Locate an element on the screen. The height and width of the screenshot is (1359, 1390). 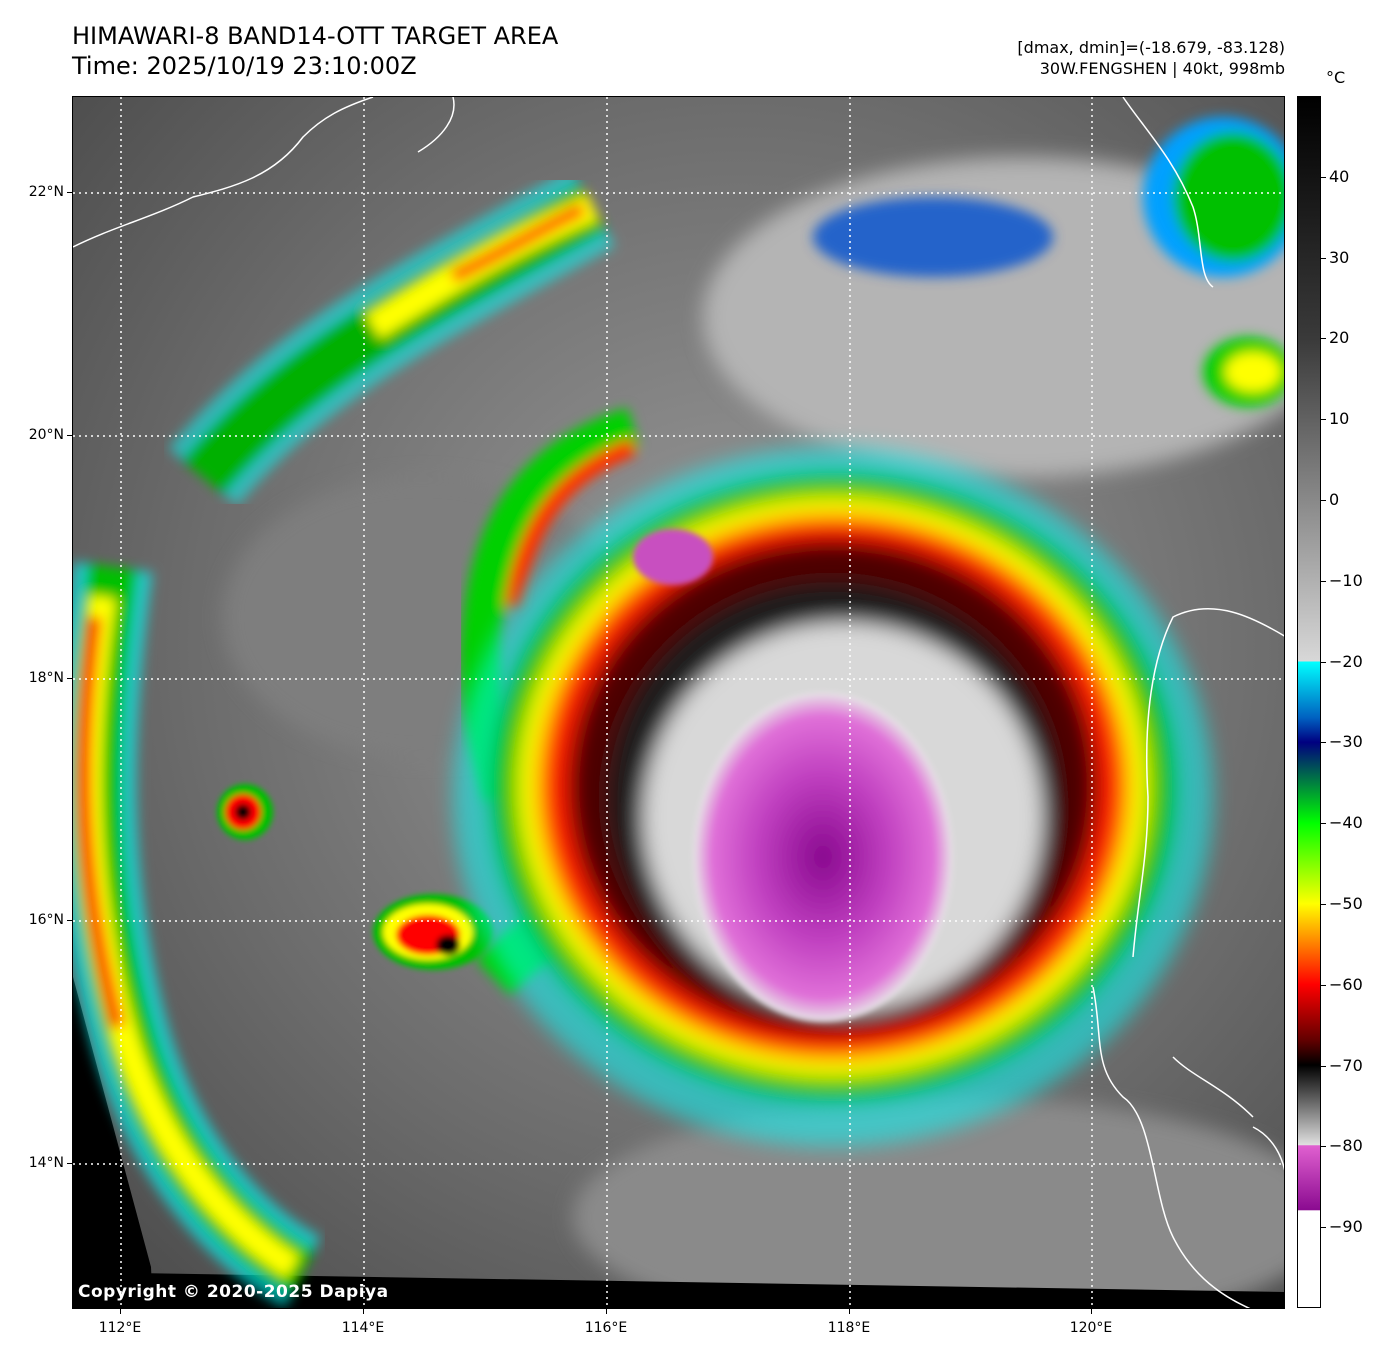
lon-label-118: 118°E is located at coordinates (849, 1328).